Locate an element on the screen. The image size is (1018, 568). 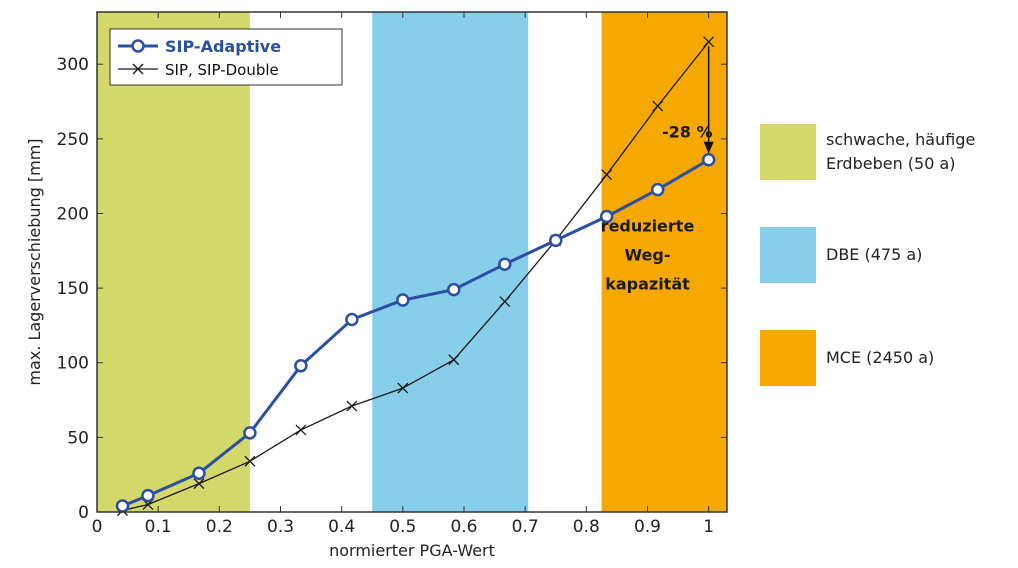
y-tick-label: 200 is located at coordinates (73, 214).